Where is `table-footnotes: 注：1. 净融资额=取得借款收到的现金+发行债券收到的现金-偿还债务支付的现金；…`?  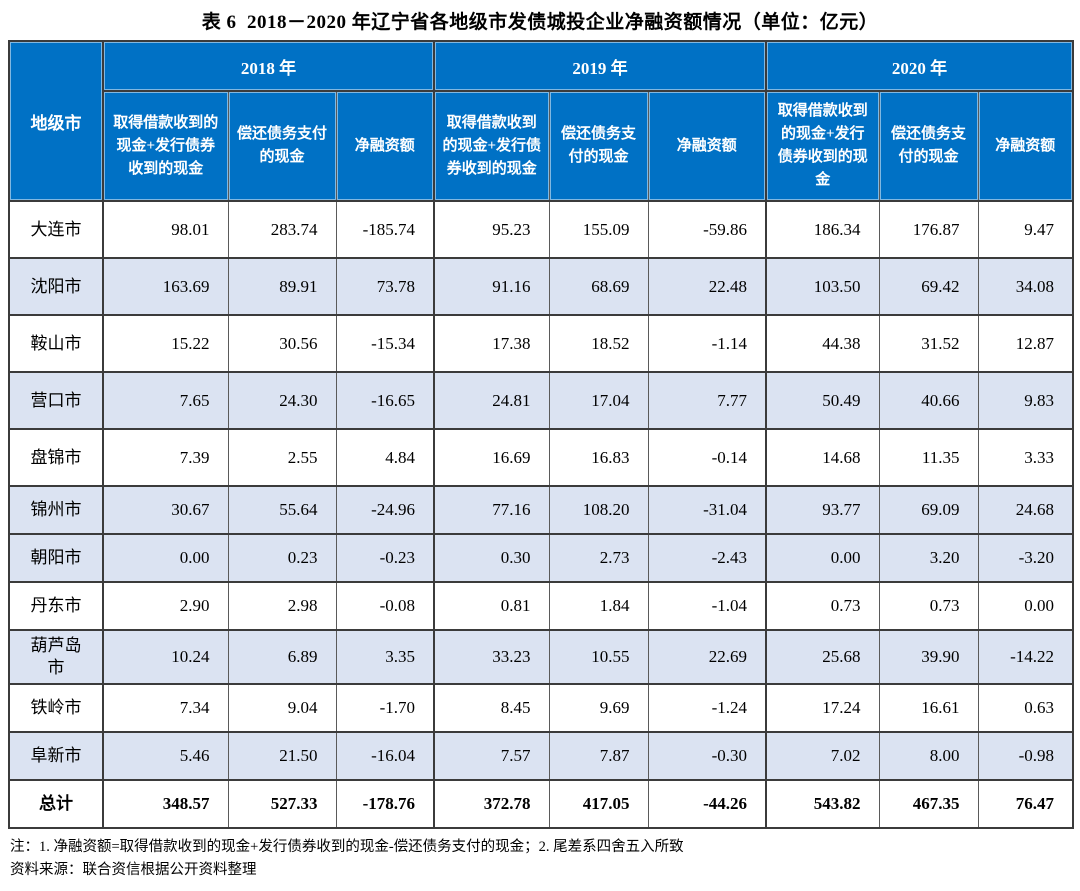
table-footnotes: 注：1. 净融资额=取得借款收到的现金+发行债券收到的现金-偿还债务支付的现金；… is located at coordinates (545, 859).